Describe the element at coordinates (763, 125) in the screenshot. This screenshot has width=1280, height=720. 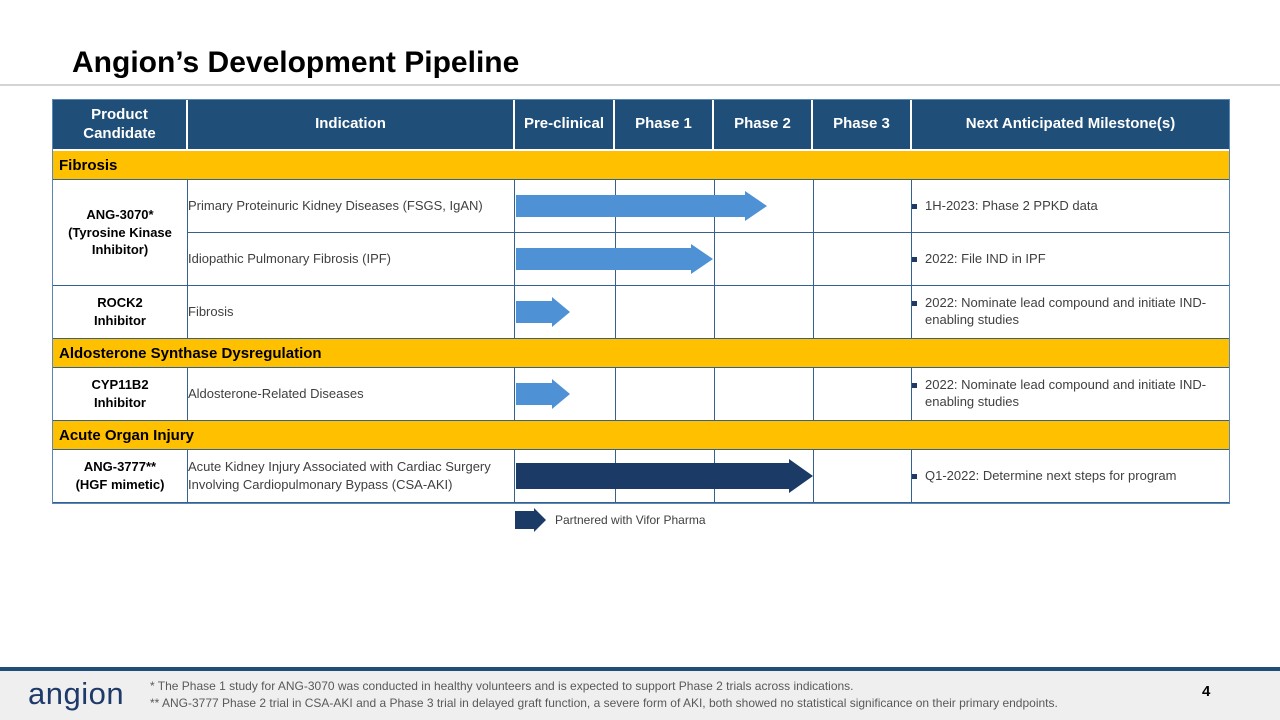
I see `col-header-phase2: Phase 2` at that location.